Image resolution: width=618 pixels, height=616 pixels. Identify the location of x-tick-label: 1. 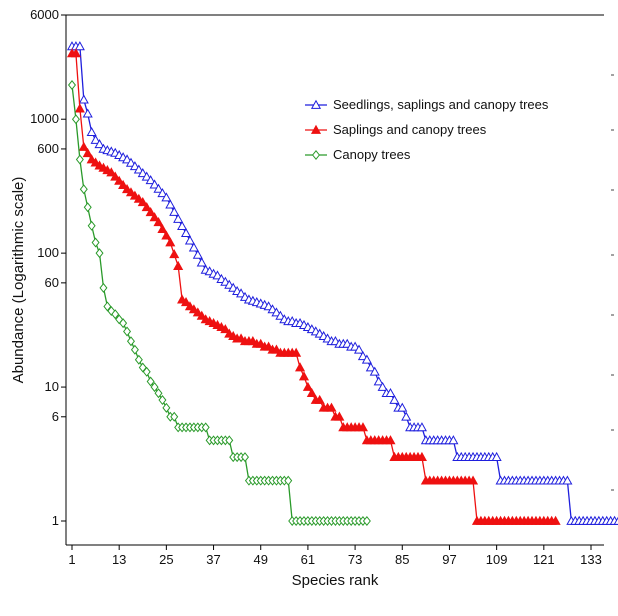
(71, 559).